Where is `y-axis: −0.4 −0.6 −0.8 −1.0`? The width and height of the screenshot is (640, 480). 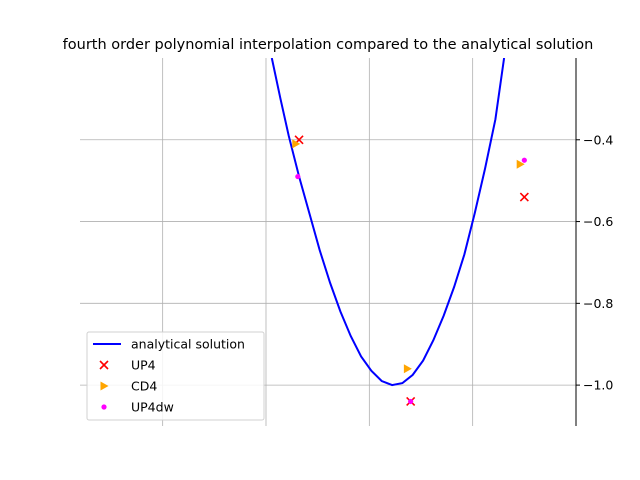
y-axis: −0.4 −0.6 −0.8 −1.0 is located at coordinates (594, 242).